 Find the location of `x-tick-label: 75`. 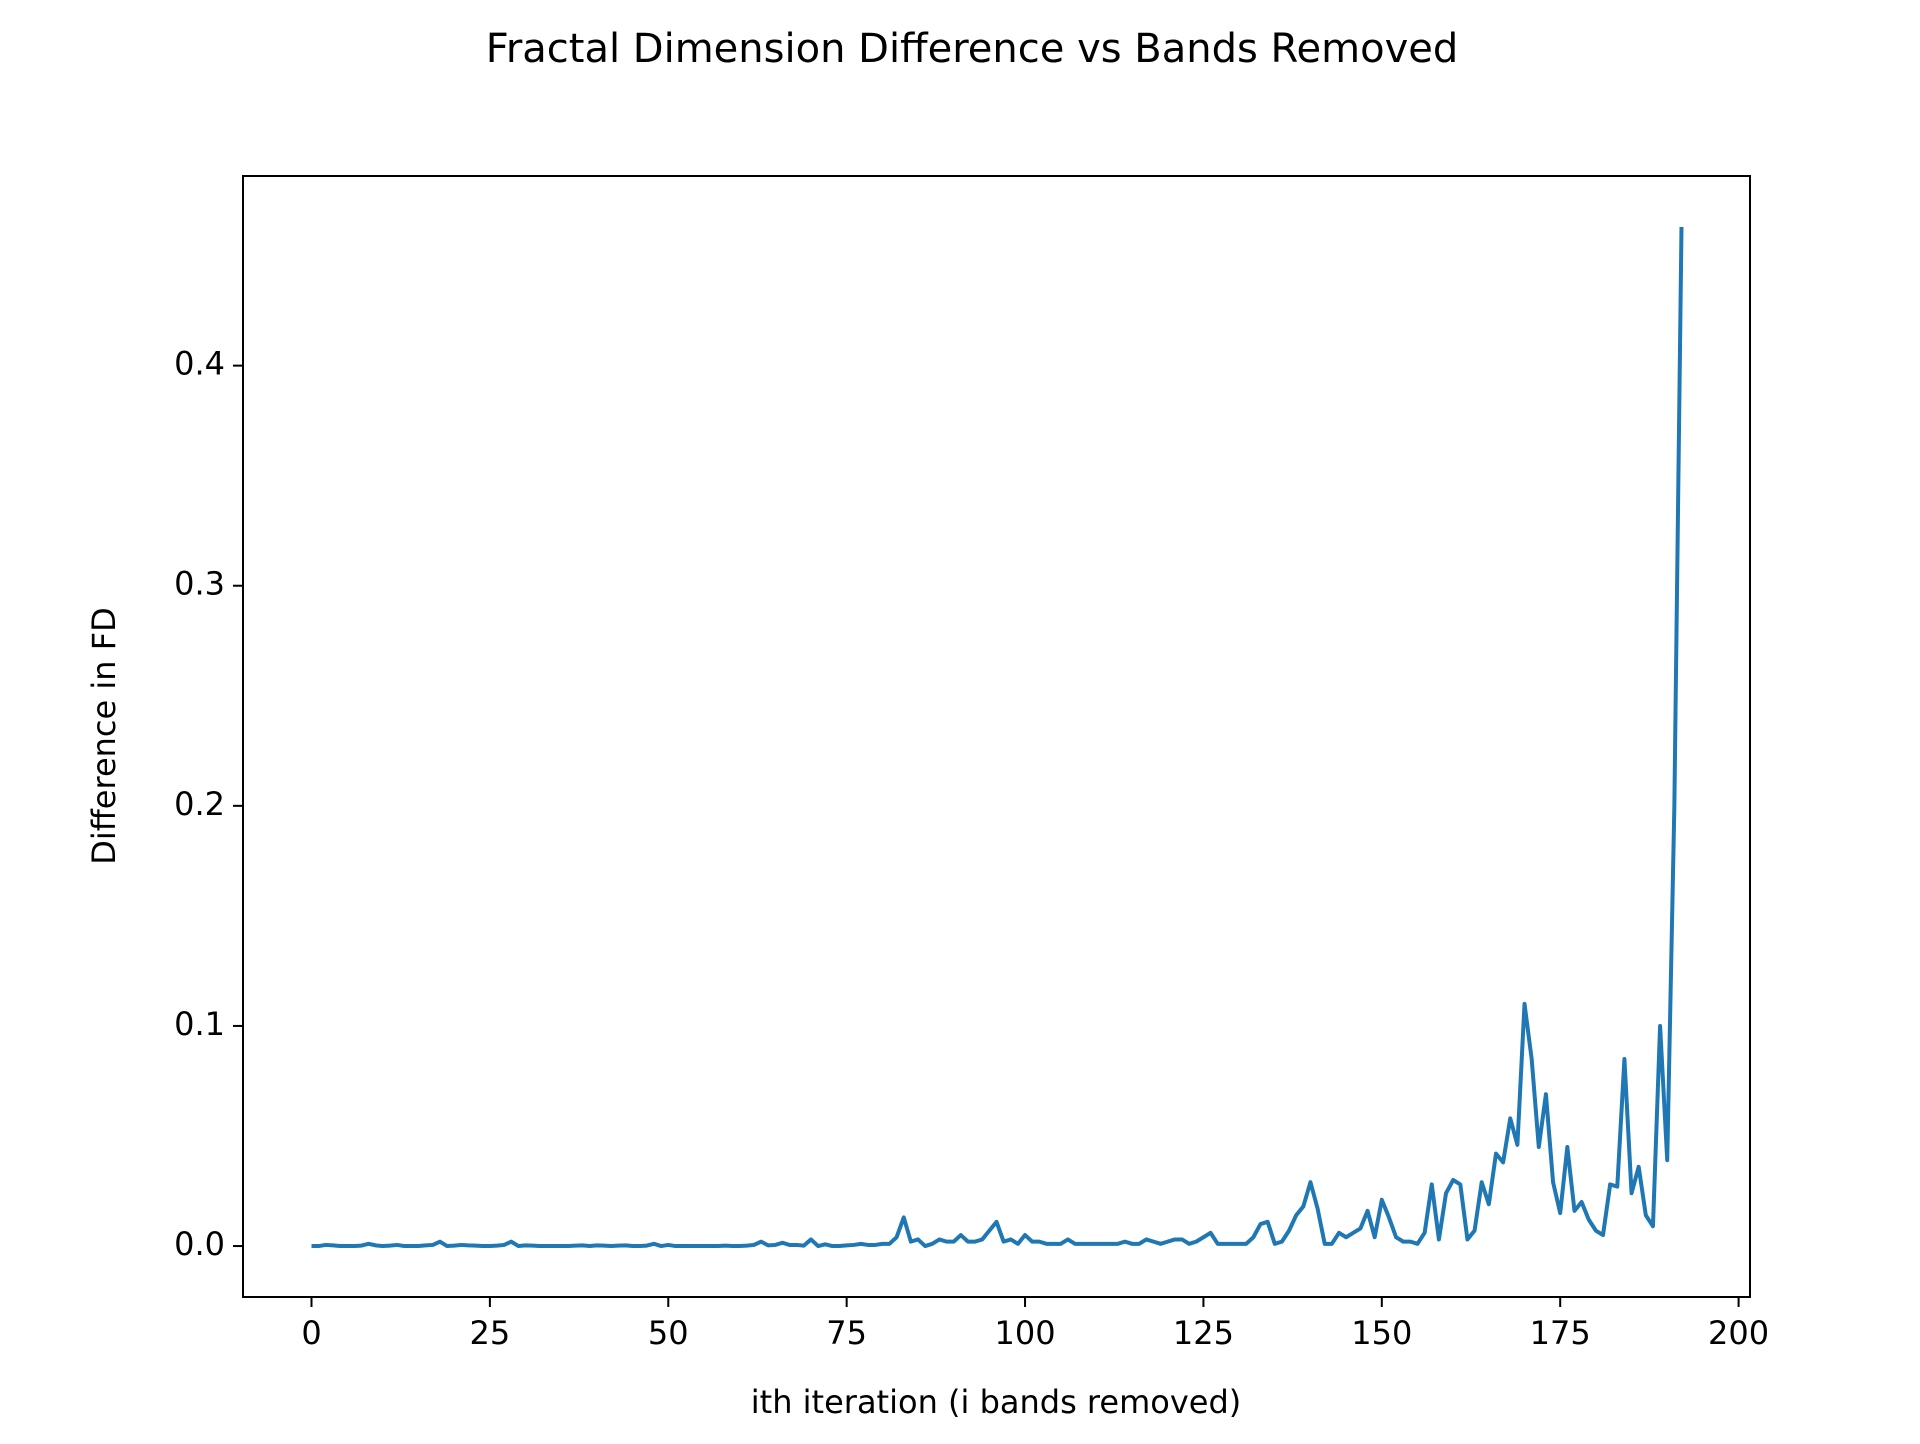

x-tick-label: 75 is located at coordinates (846, 1333).